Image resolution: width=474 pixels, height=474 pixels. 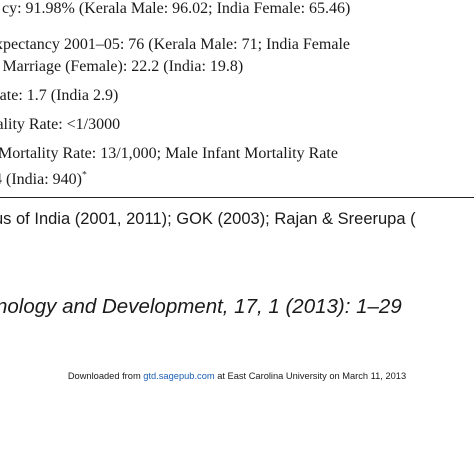 What do you see at coordinates (105, 376) in the screenshot?
I see `download-note-prefix: Downloaded from` at bounding box center [105, 376].